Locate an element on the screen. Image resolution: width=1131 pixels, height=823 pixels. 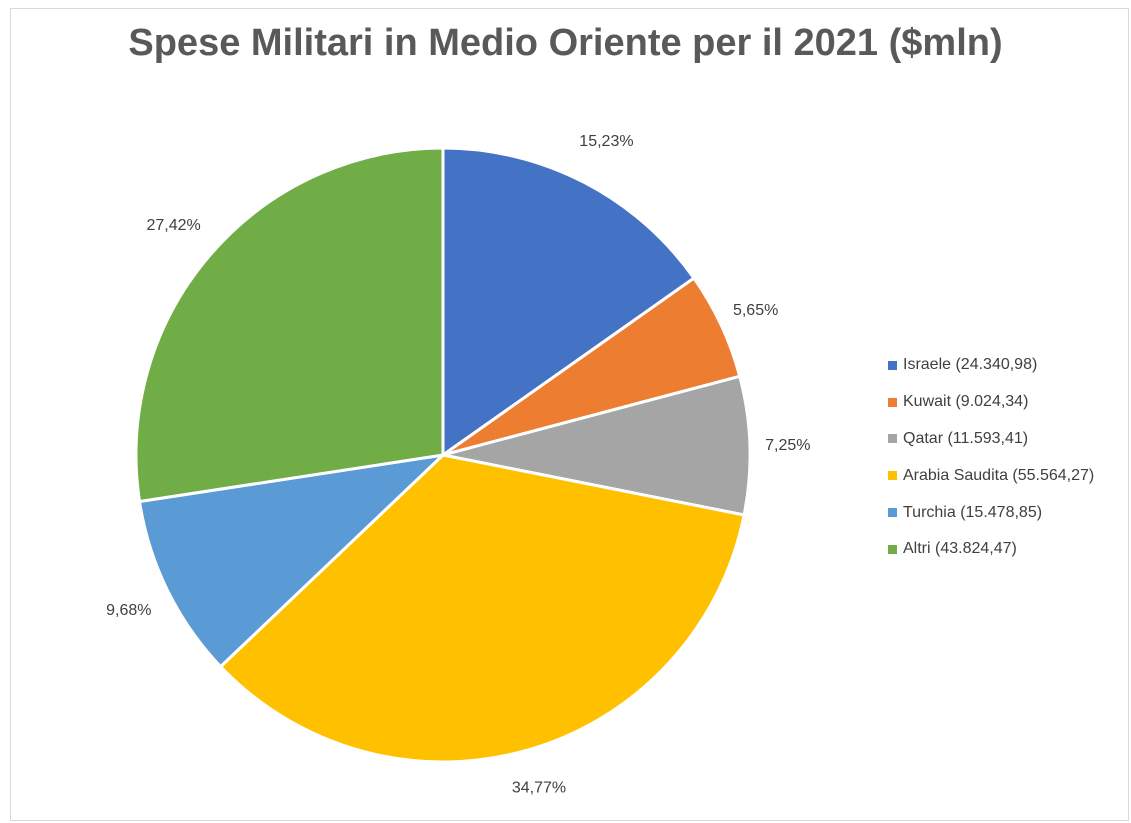
legend-label-5: Altri (43.824,47) is located at coordinates (960, 549).